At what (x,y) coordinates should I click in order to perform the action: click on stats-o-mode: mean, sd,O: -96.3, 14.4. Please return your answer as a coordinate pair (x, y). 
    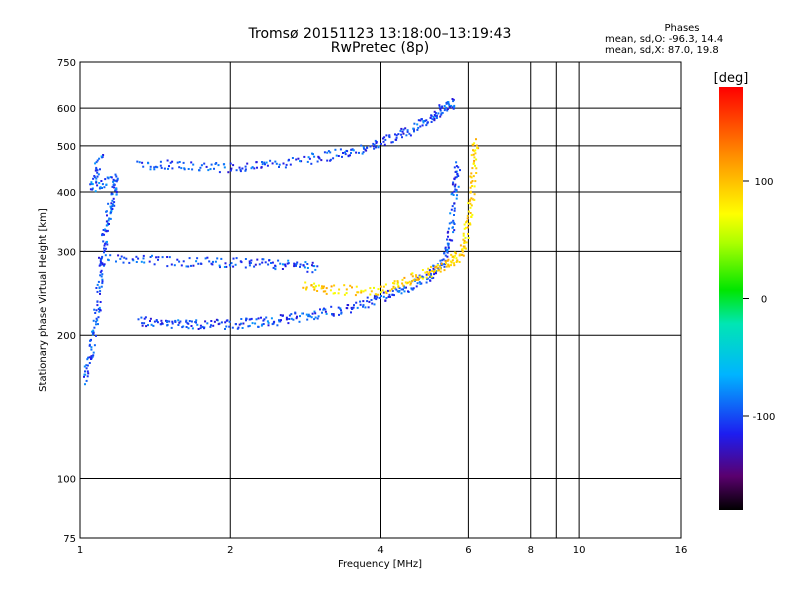
    Looking at the image, I should click on (664, 39).